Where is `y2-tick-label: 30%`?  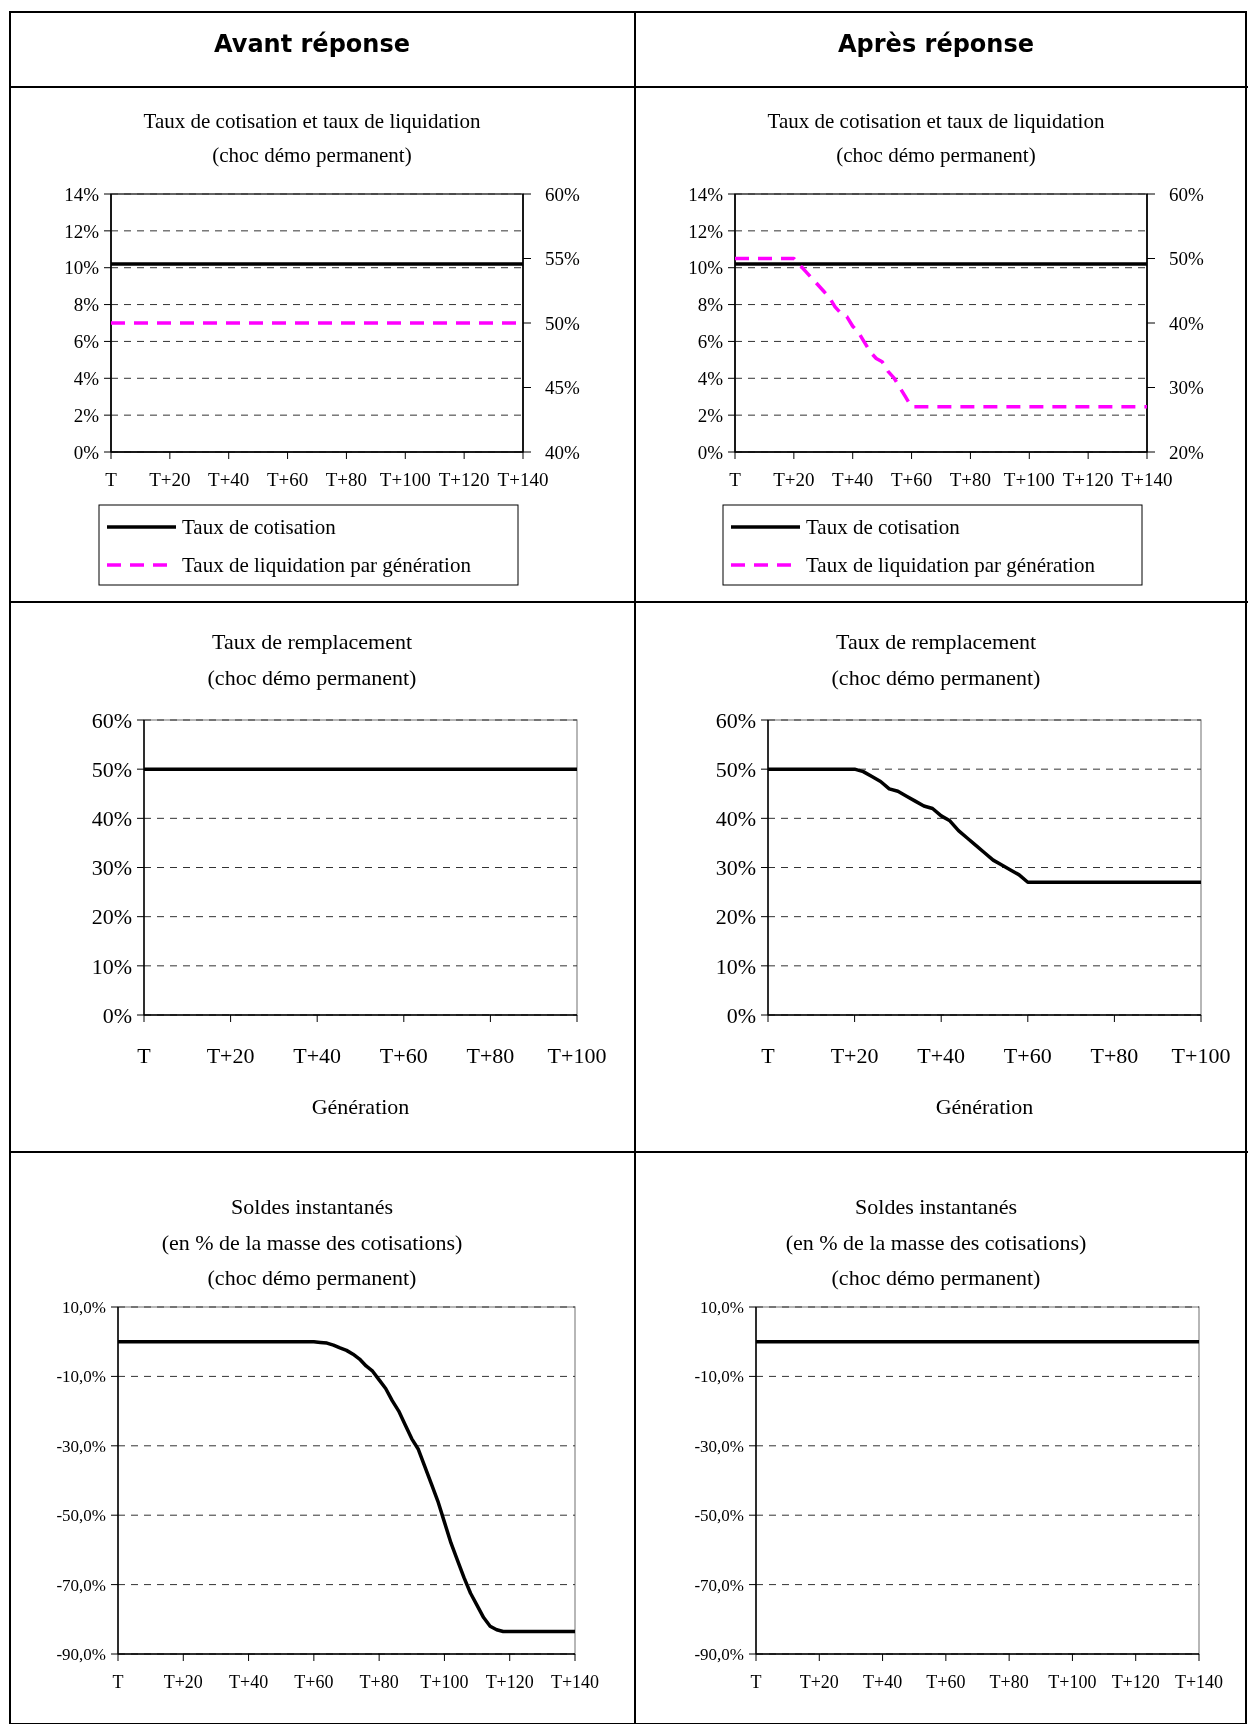 y2-tick-label: 30% is located at coordinates (1186, 388).